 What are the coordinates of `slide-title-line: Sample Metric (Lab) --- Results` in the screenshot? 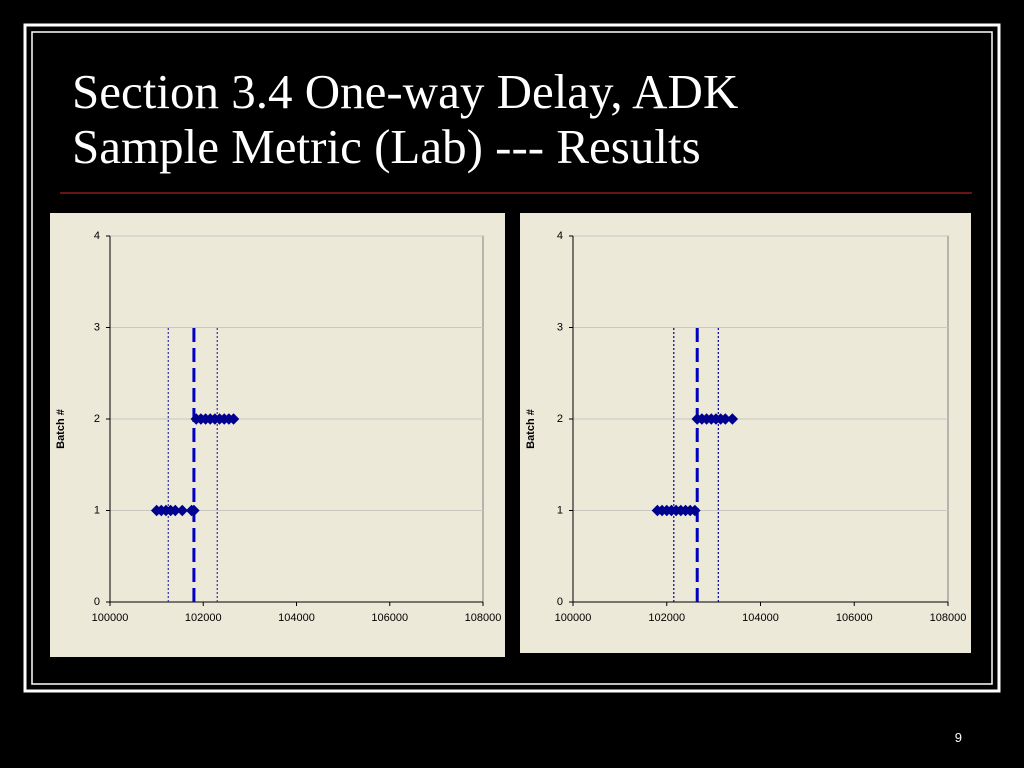 It's located at (386, 146).